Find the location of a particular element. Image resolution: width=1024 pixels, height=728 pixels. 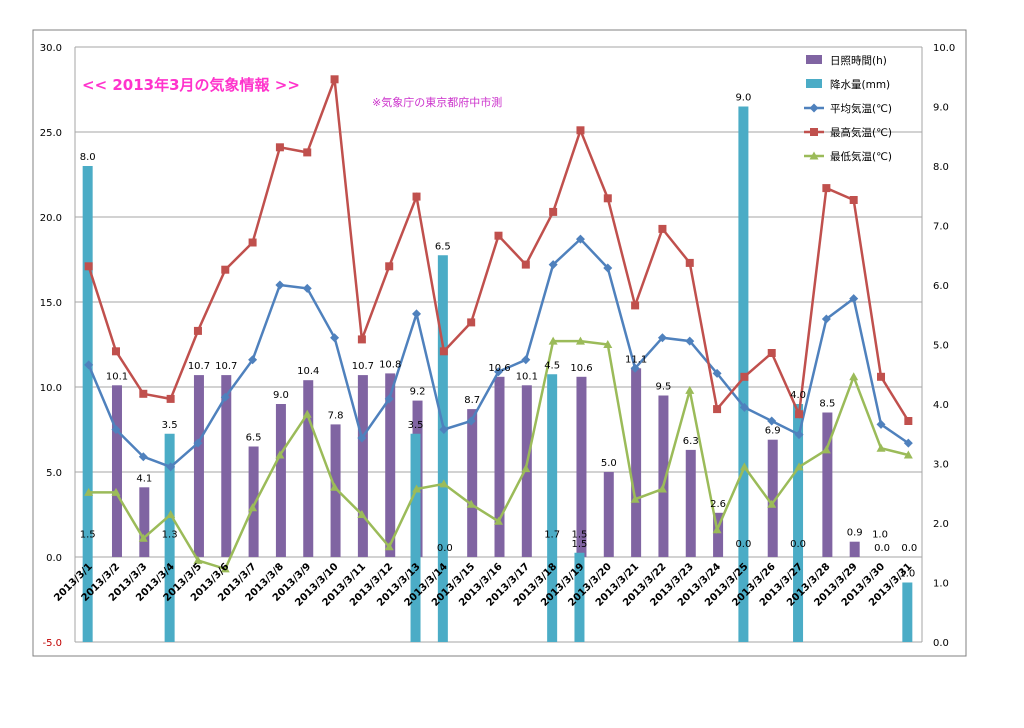

rainfall-label: 4.0 is located at coordinates (798, 395).